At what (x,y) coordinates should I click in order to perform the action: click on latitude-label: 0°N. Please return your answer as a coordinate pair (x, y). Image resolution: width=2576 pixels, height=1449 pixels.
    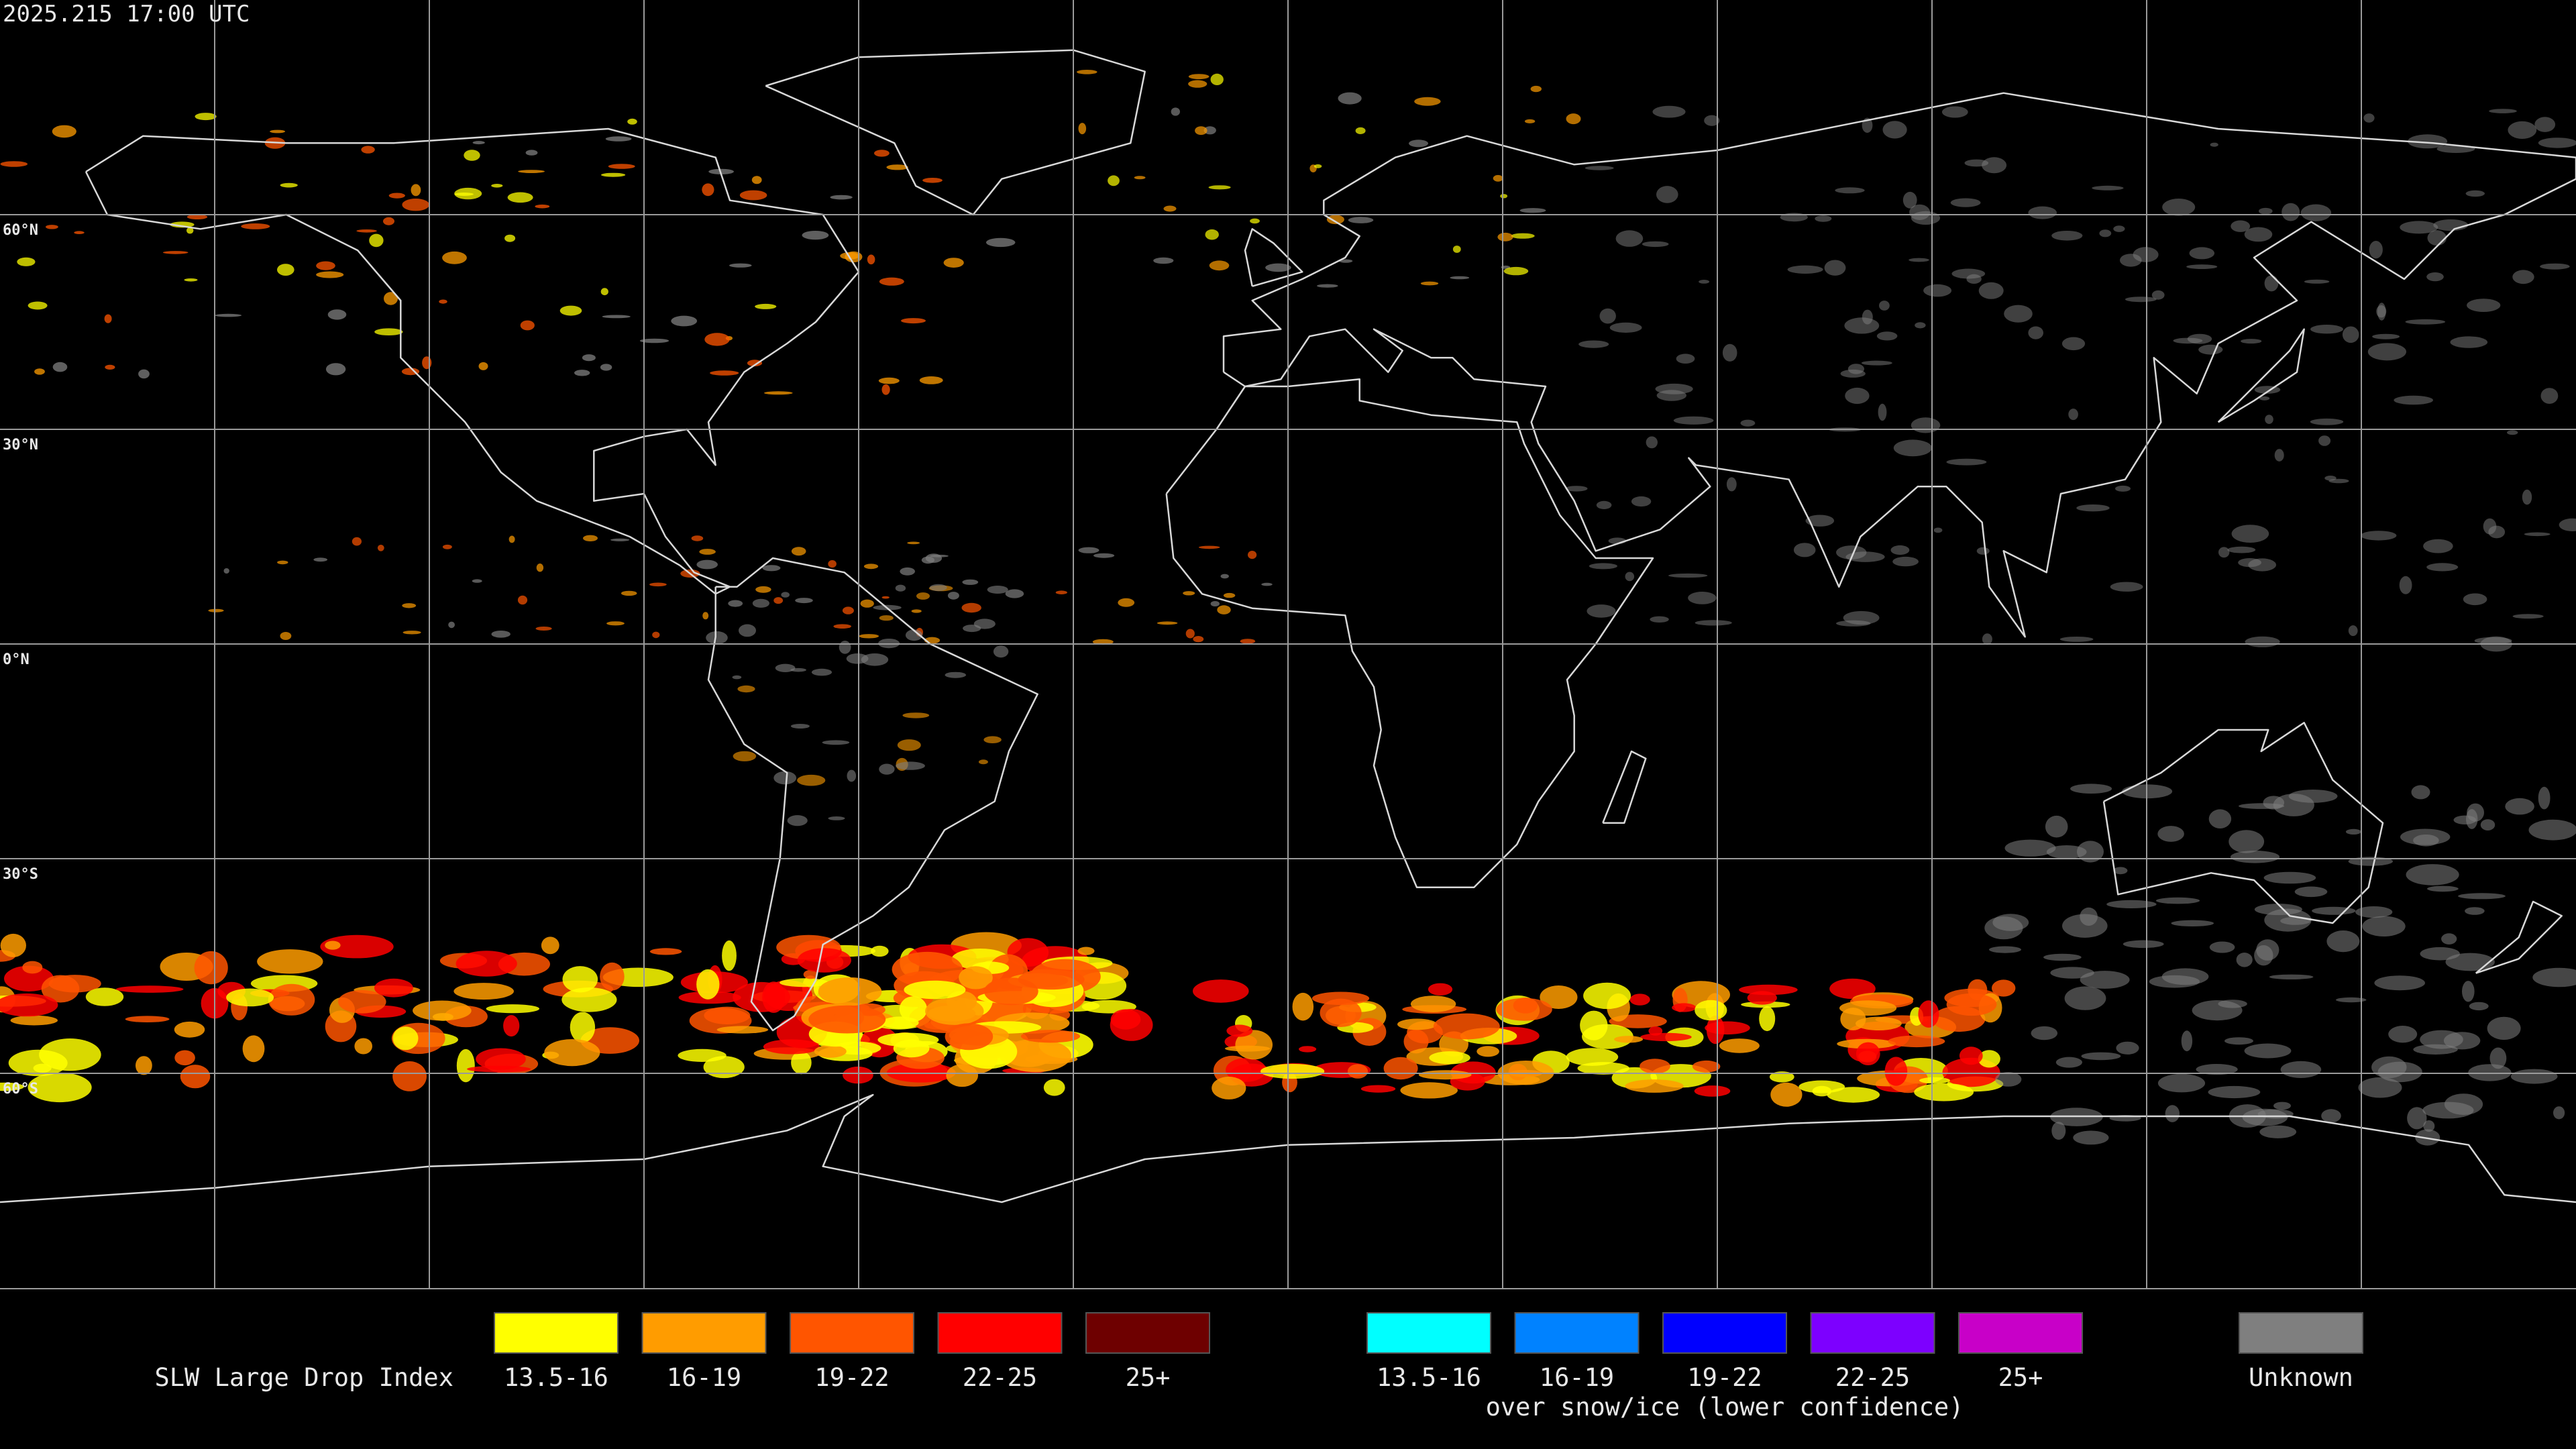
    Looking at the image, I should click on (16, 659).